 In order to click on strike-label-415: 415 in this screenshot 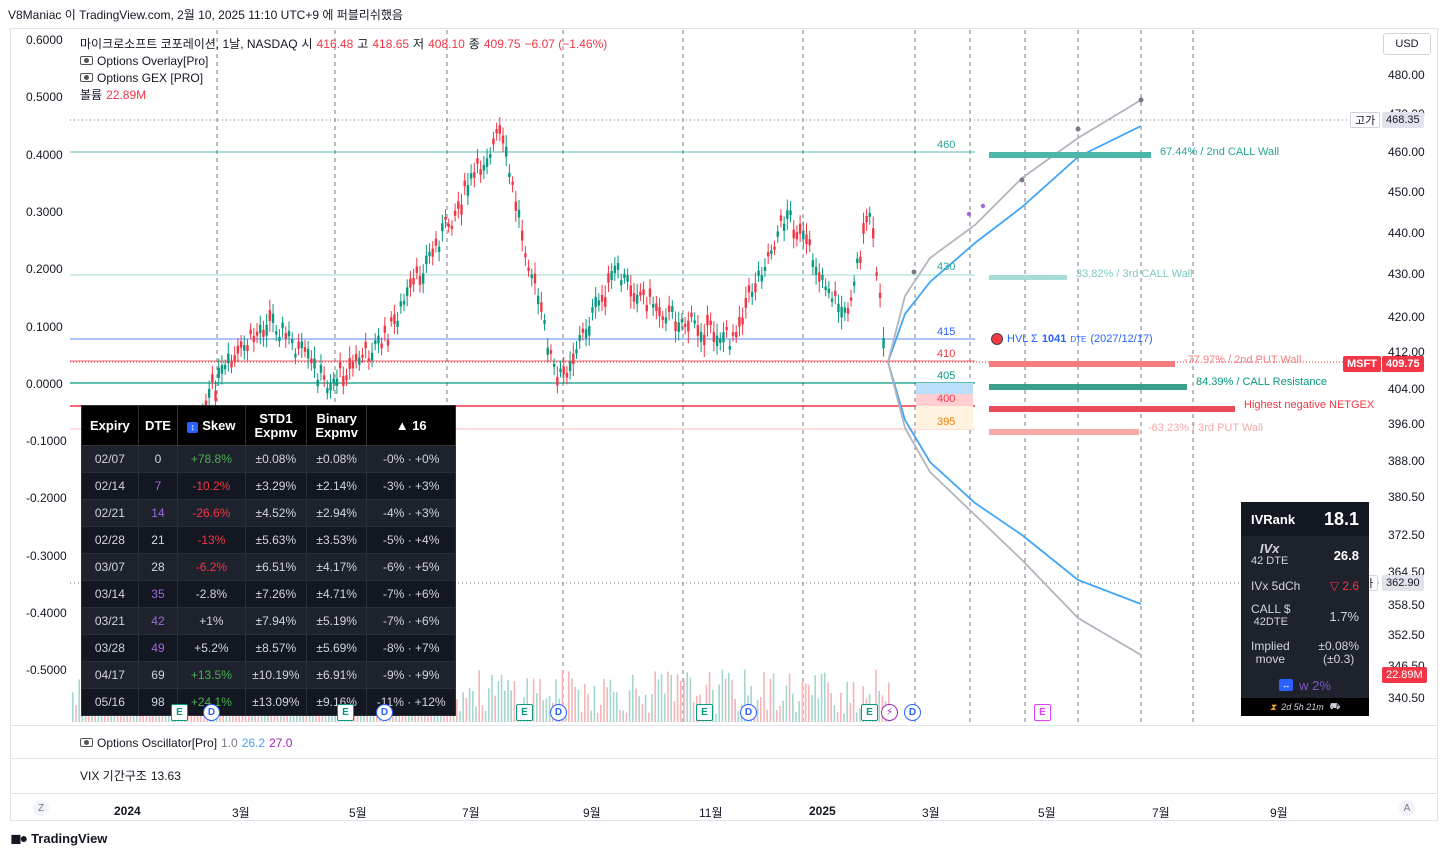, I will do `click(946, 332)`.